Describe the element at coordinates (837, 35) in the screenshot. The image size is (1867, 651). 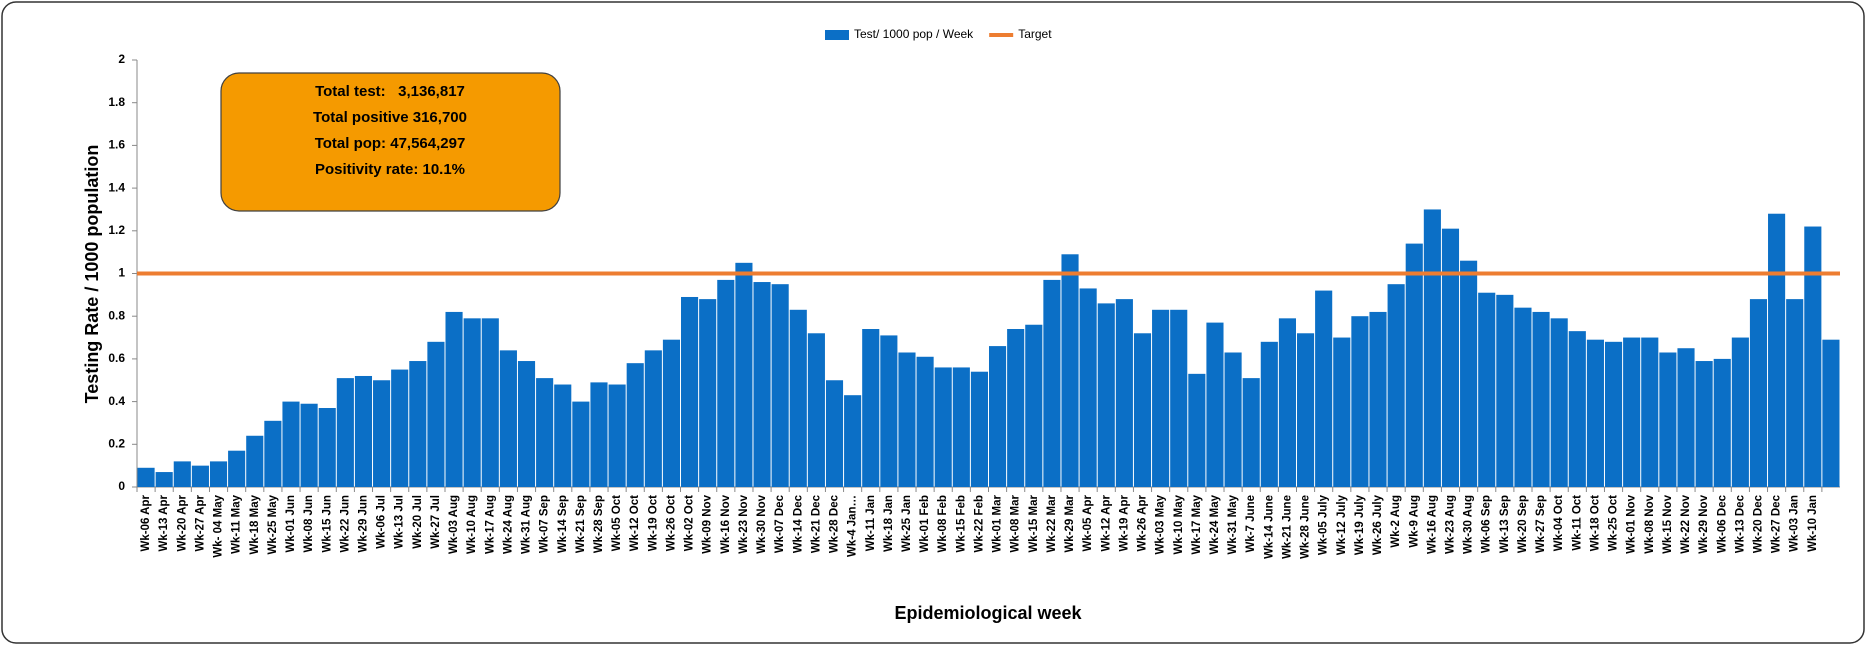
I see `legend-swatch` at that location.